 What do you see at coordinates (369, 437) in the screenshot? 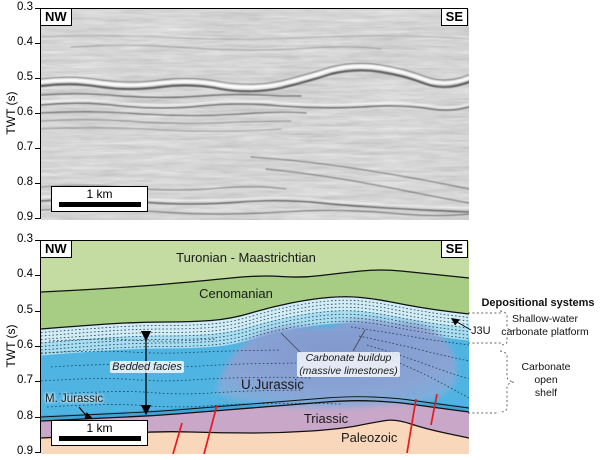
I see `unit-label-paleozoic: Paleozoic` at bounding box center [369, 437].